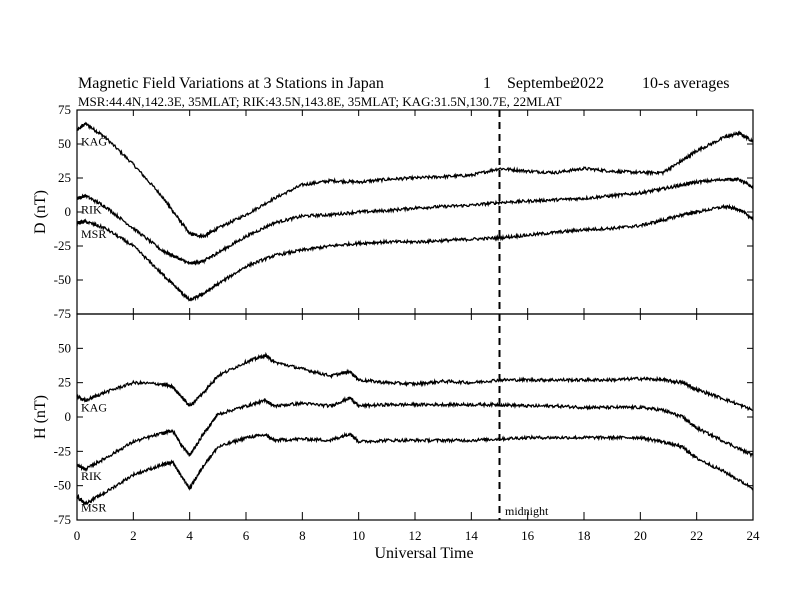 This screenshot has height=612, width=792. What do you see at coordinates (93, 508) in the screenshot?
I see `h-series-msr-label: MSR` at bounding box center [93, 508].